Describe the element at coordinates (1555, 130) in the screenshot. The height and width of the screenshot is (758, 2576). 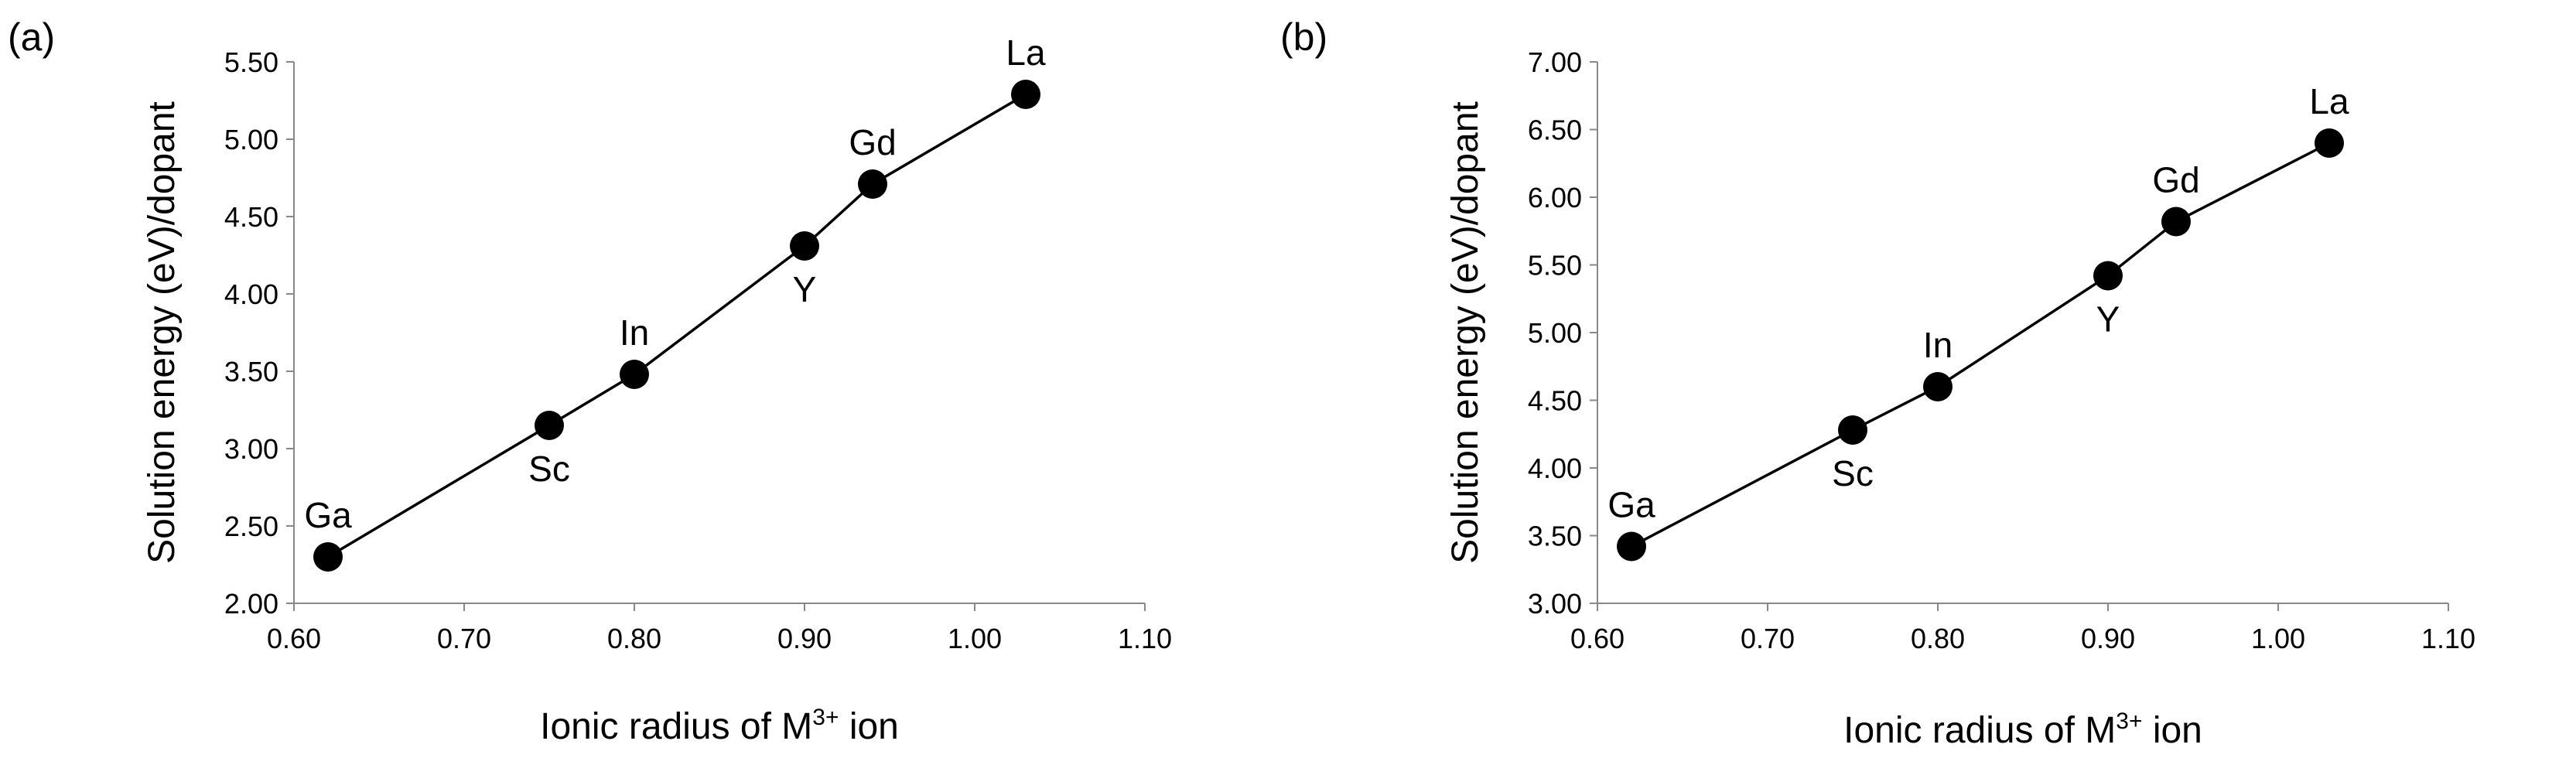
I see `y-tick-label: 6.50` at that location.